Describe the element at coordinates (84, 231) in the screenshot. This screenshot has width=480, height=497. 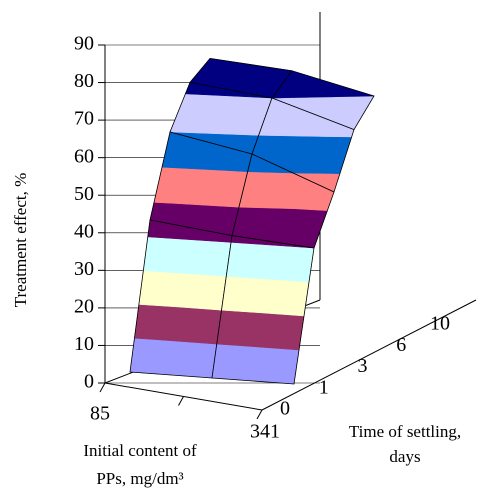
I see `z-tick-label: 40` at that location.